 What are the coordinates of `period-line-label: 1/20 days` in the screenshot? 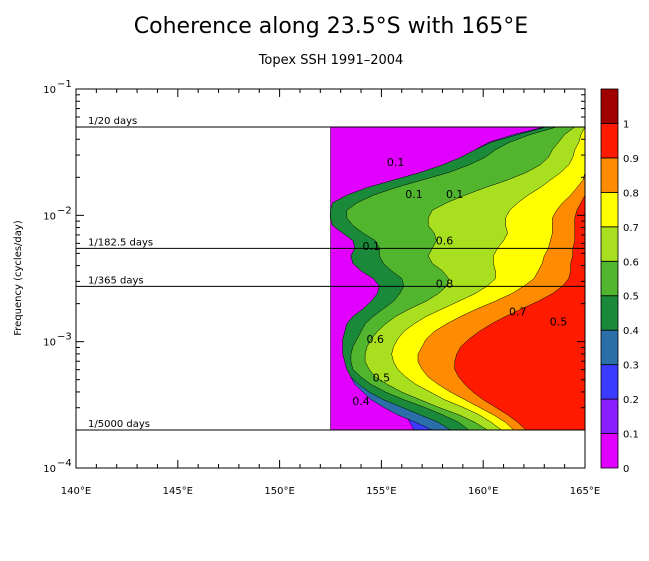 It's located at (112, 121).